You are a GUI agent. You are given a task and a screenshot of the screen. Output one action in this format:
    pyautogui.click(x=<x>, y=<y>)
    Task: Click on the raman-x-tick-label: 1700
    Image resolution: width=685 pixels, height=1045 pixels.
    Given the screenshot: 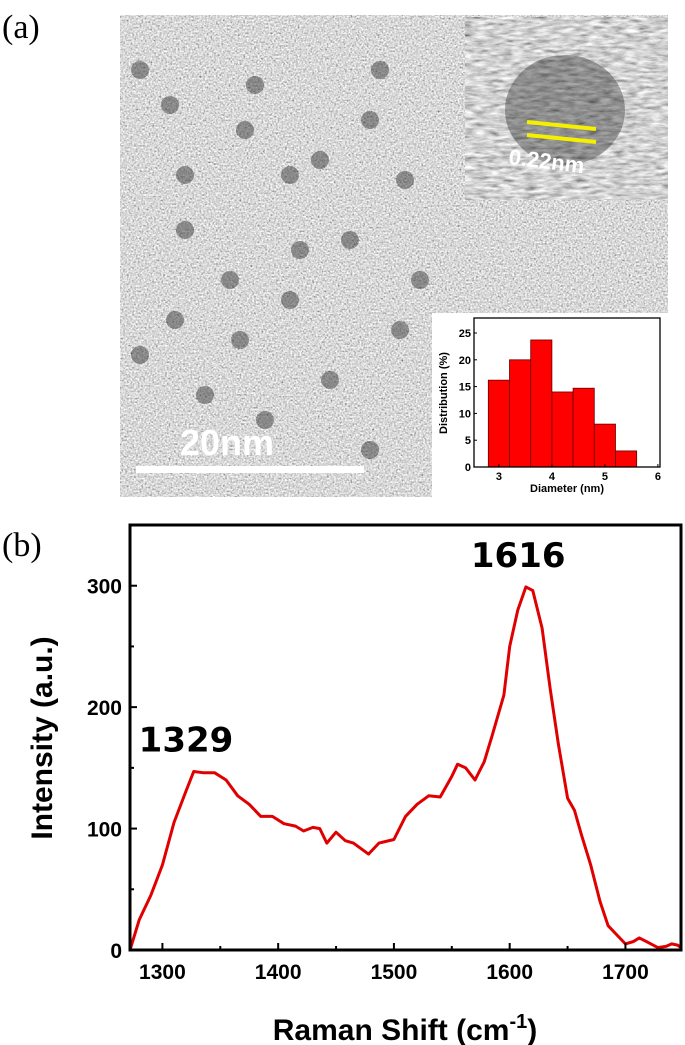 What is the action you would take?
    pyautogui.click(x=625, y=972)
    